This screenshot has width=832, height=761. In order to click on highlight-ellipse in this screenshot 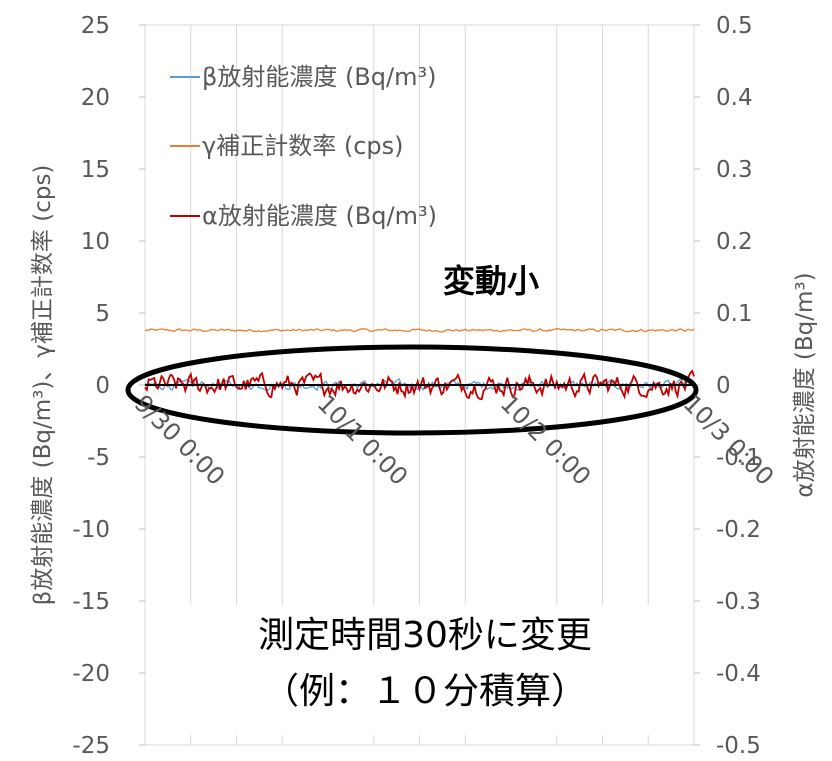, I will do `click(412, 390)`.